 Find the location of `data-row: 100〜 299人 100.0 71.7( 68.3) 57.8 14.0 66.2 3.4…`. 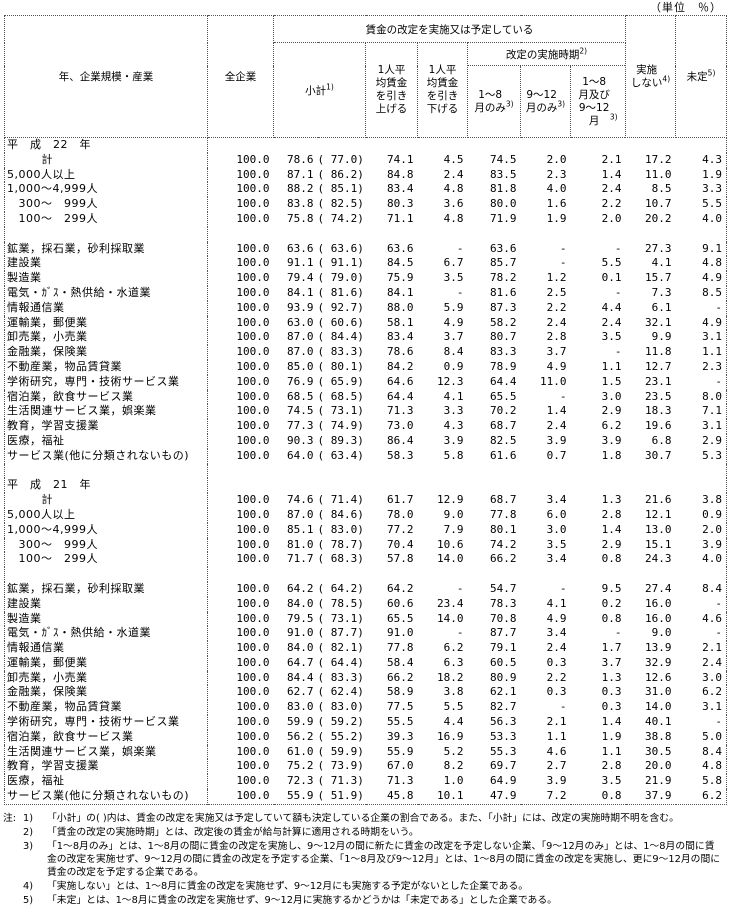

data-row: 100〜 299人 100.0 71.7( 68.3) 57.8 14.0 66.2 3.4… is located at coordinates (365, 560).